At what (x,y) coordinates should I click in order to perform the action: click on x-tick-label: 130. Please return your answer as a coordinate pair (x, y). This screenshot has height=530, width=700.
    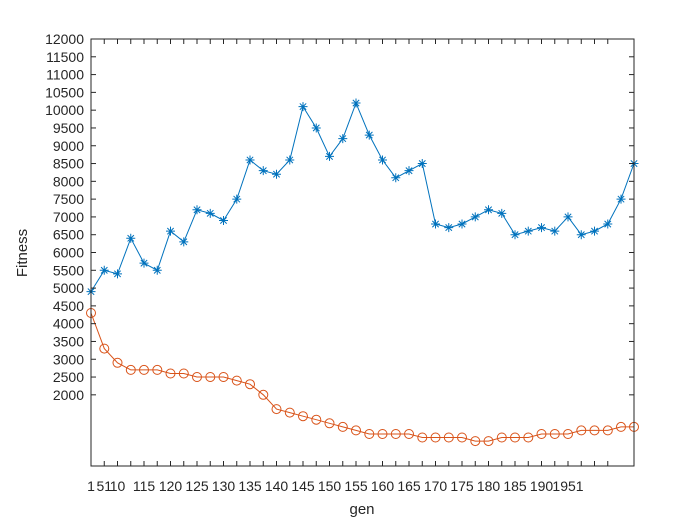
    Looking at the image, I should click on (224, 486).